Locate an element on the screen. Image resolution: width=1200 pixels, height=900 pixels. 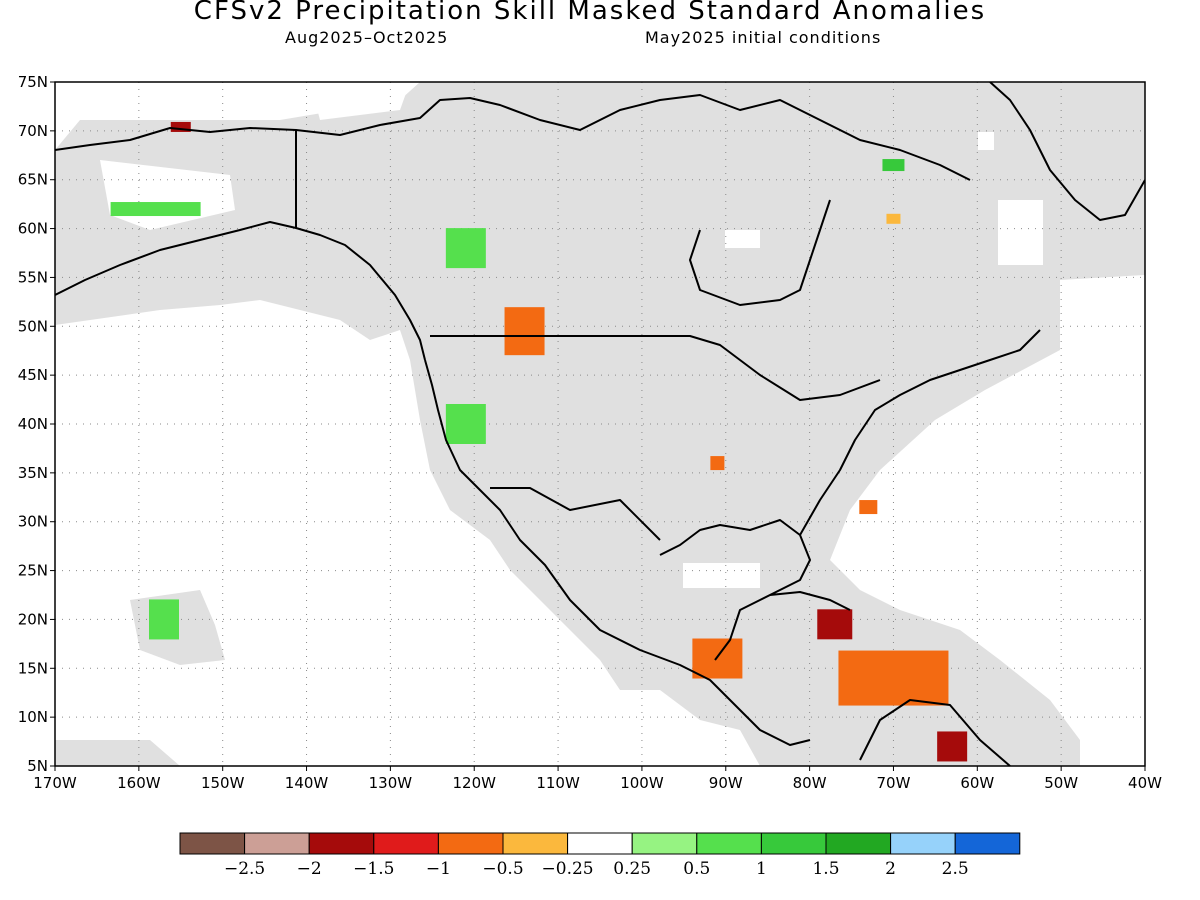
lon-label: 160W is located at coordinates (139, 783).